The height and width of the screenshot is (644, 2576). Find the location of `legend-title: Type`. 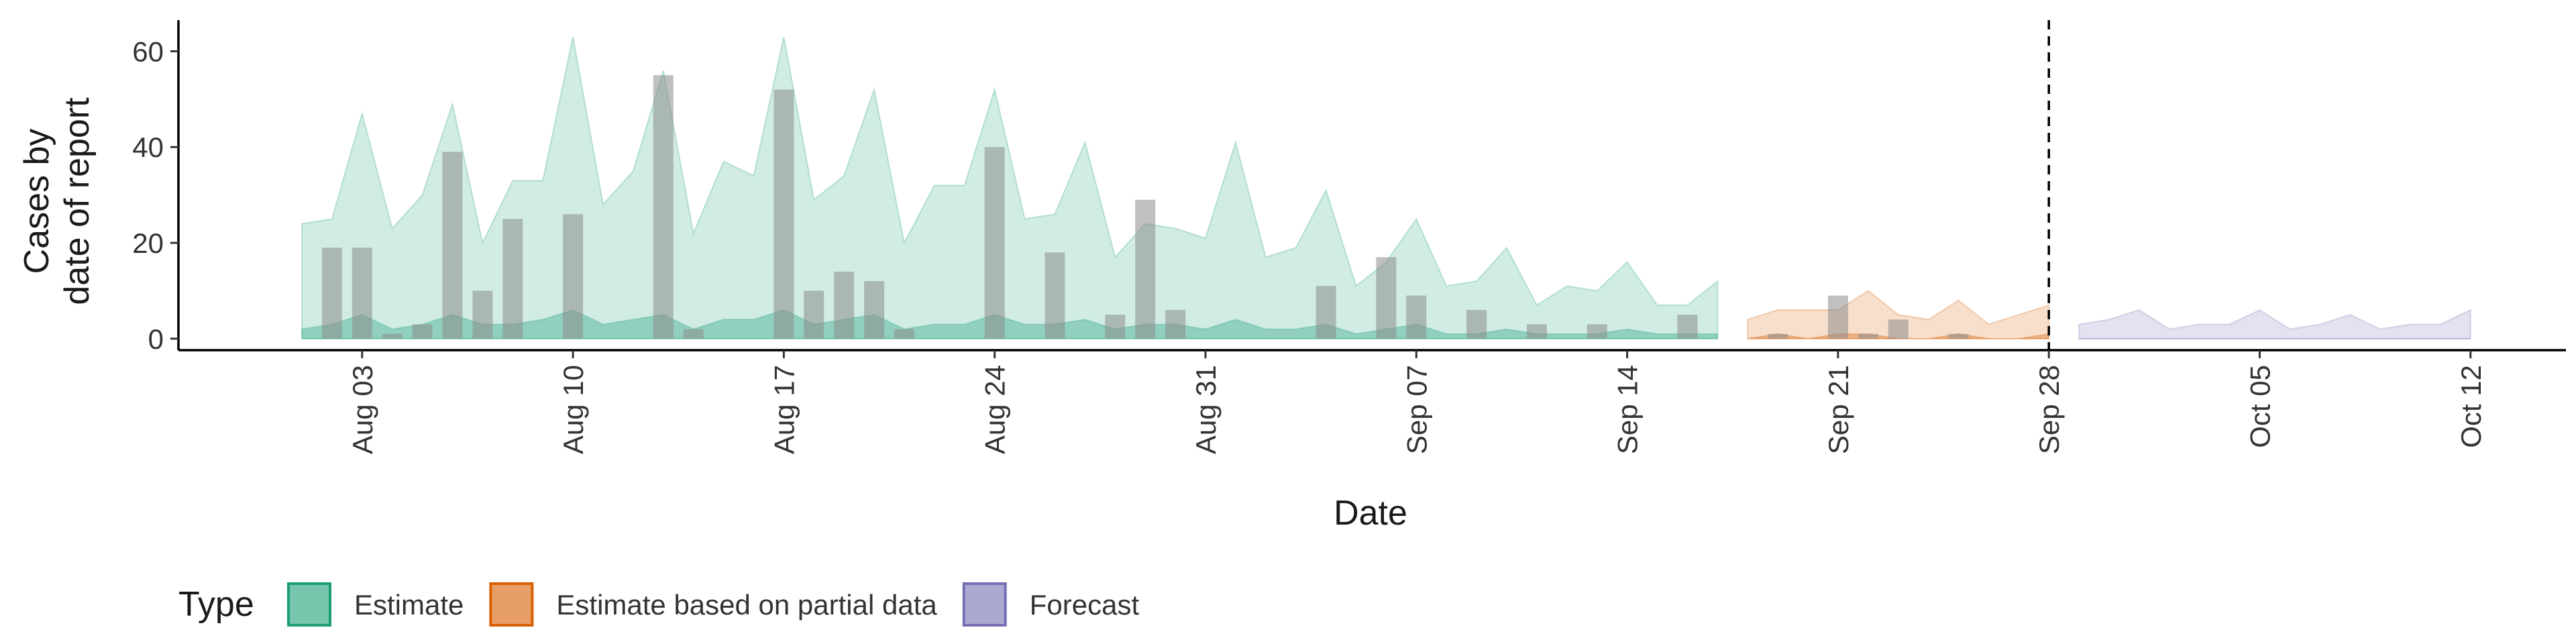

legend-title: Type is located at coordinates (216, 604).